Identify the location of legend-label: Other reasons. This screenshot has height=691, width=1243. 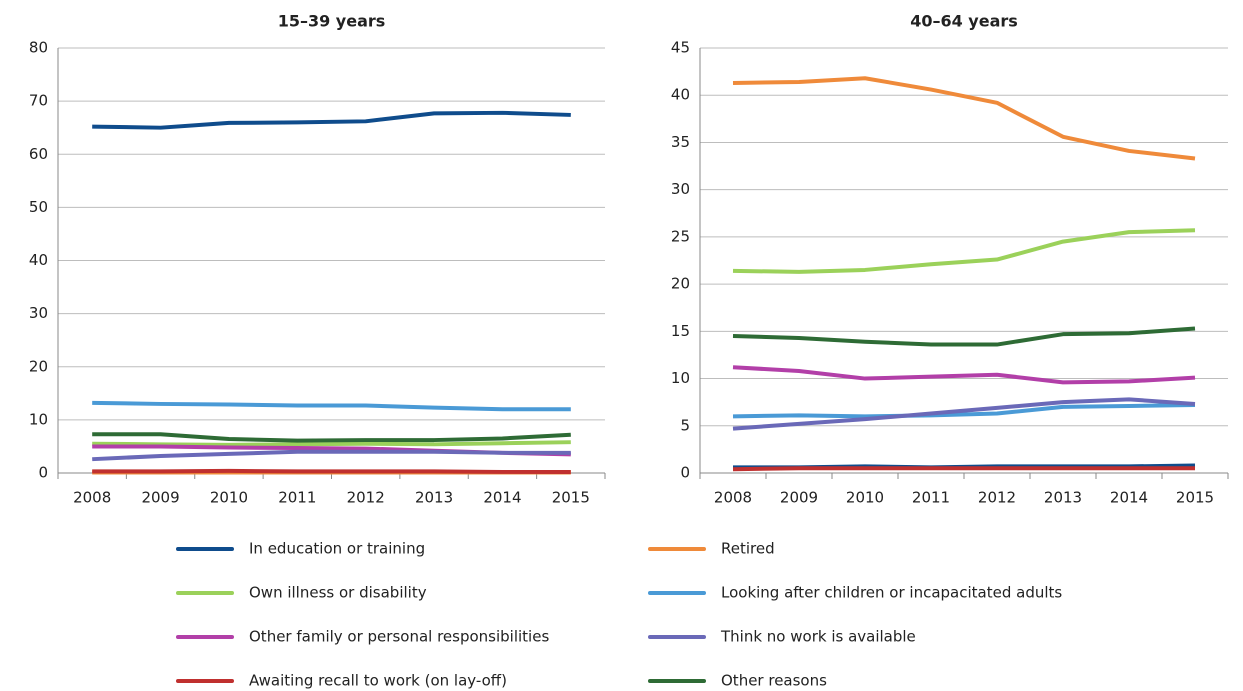
(774, 681).